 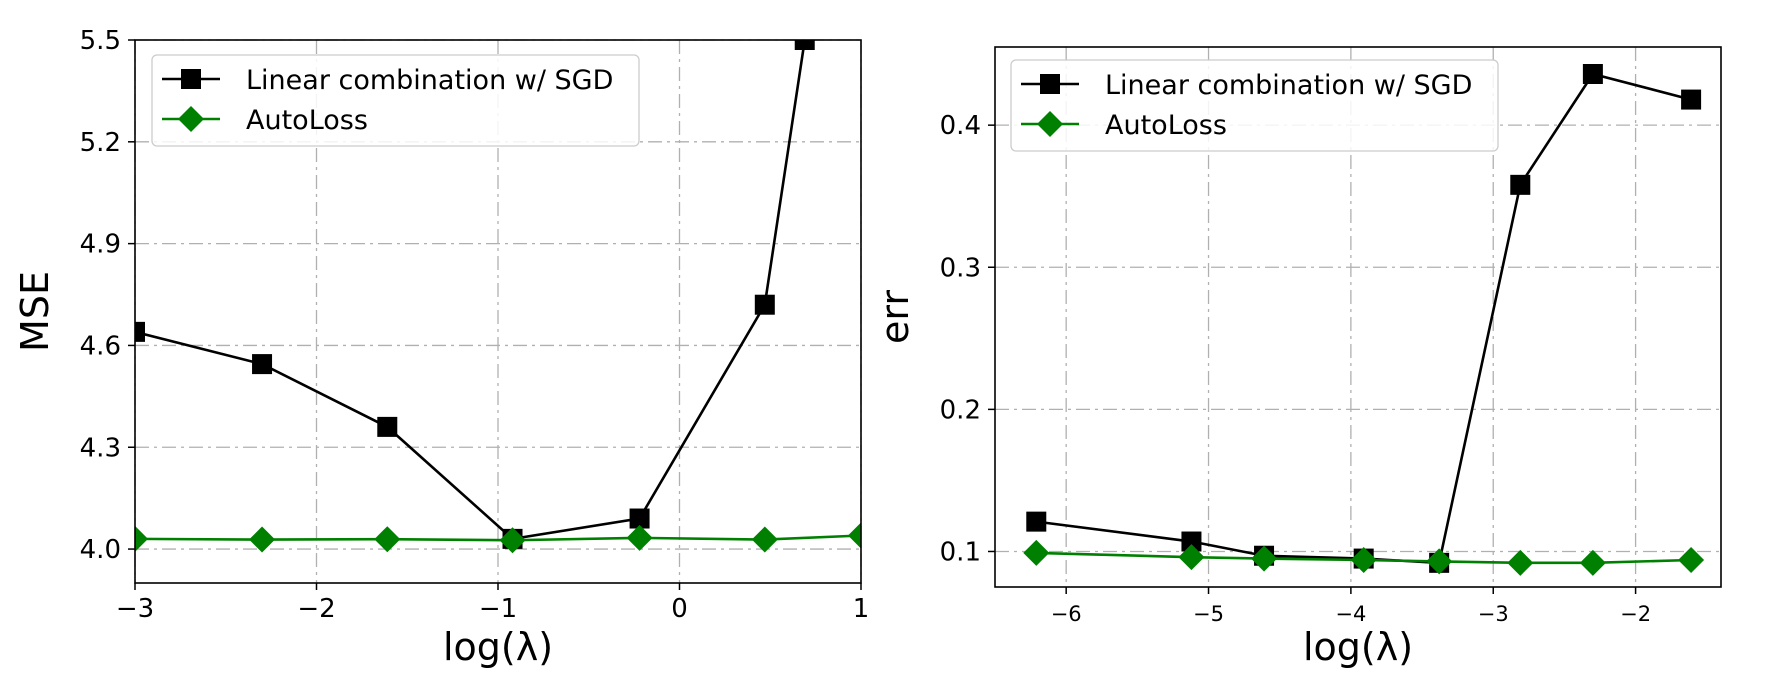 What do you see at coordinates (1066, 614) in the screenshot?
I see `chart-2-xtick-label: −6` at bounding box center [1066, 614].